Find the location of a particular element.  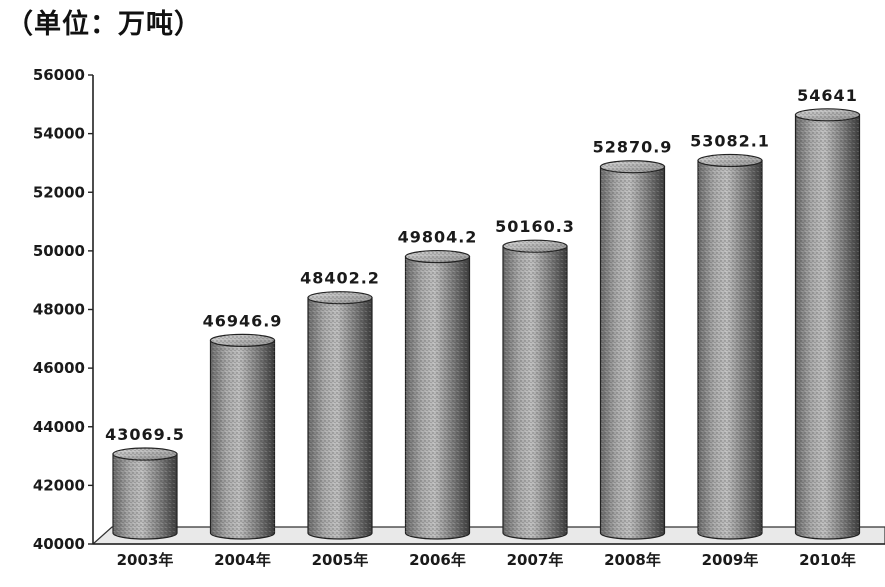

bar-value-label: 50160.3 is located at coordinates (535, 226).